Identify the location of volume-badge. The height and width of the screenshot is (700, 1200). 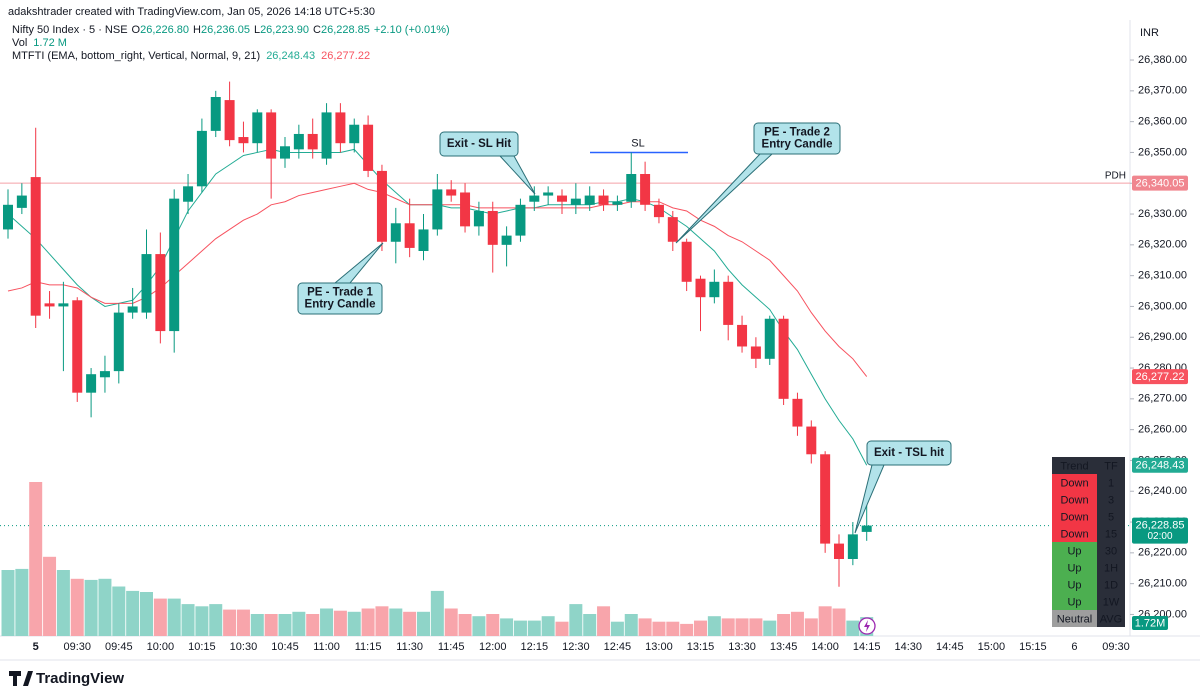
(1150, 623).